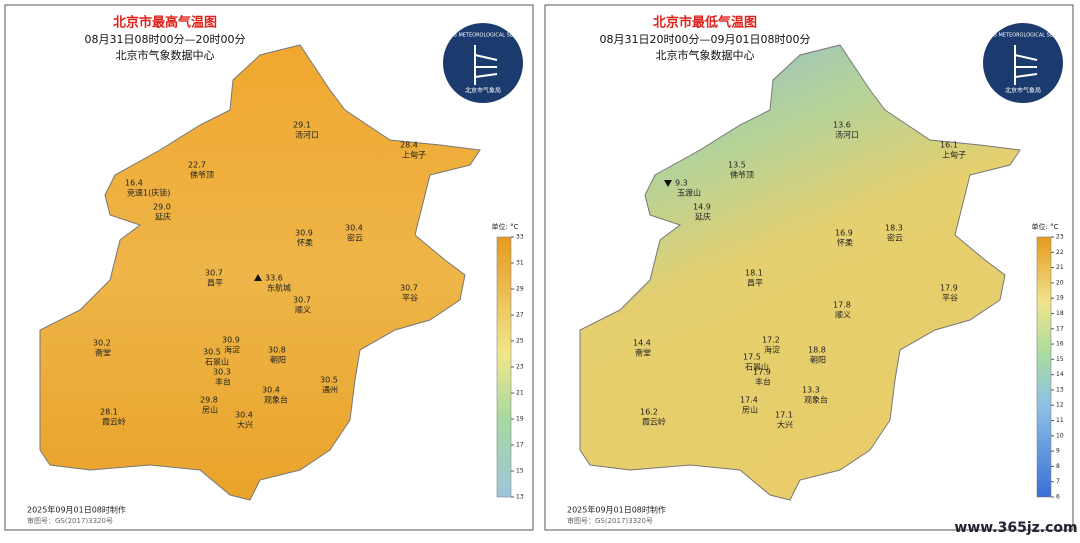 This screenshot has height=543, width=1080. Describe the element at coordinates (520, 315) in the screenshot. I see `legend-tick-label: 27` at that location.